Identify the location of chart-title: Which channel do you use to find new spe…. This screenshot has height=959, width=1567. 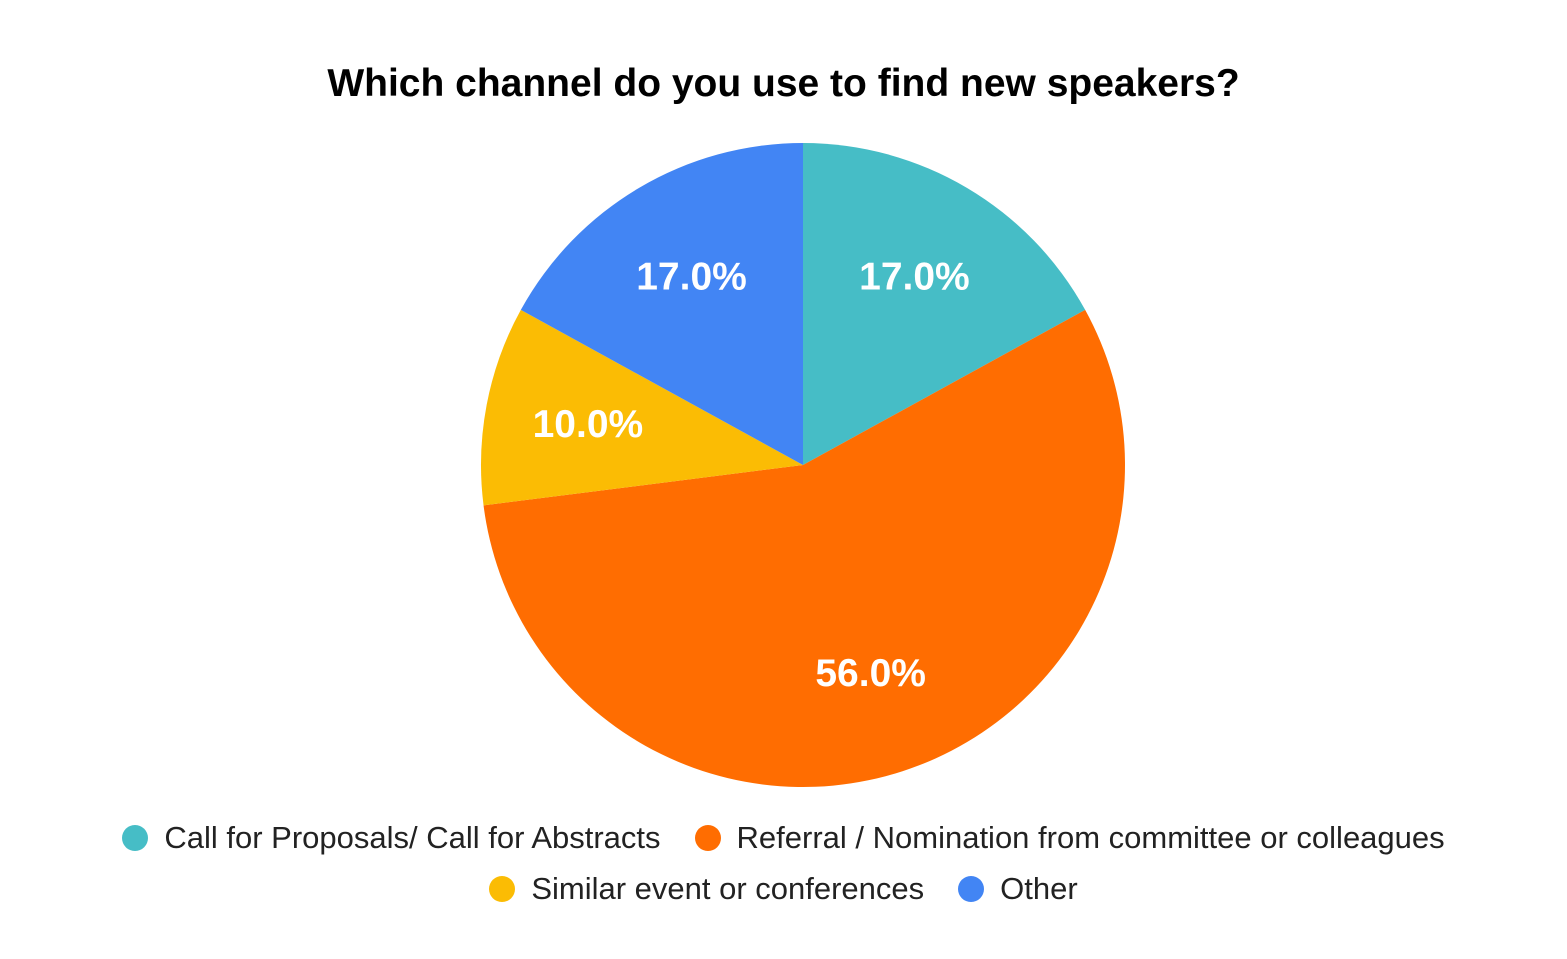
(783, 83).